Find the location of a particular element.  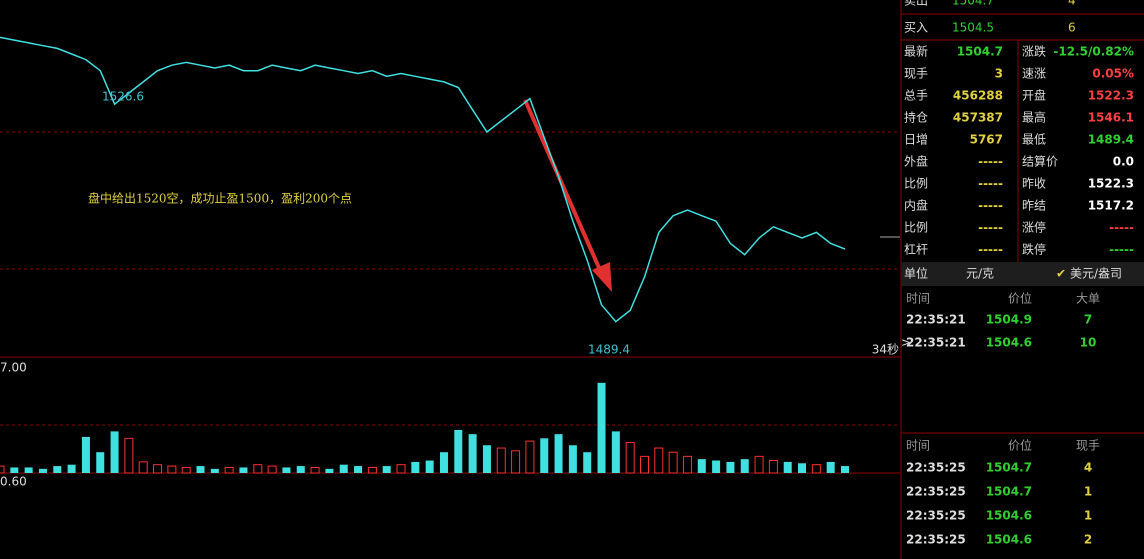

table-cell: 4 is located at coordinates (1088, 468).